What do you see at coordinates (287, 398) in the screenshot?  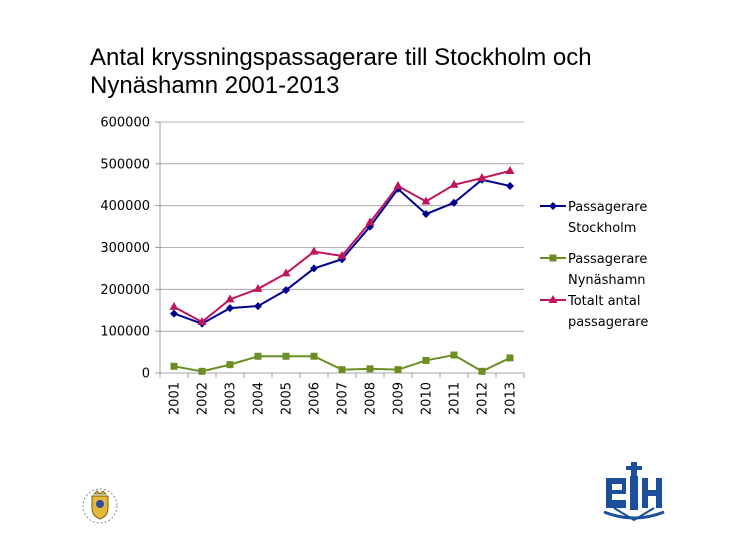 I see `x-tick-label: 2005` at bounding box center [287, 398].